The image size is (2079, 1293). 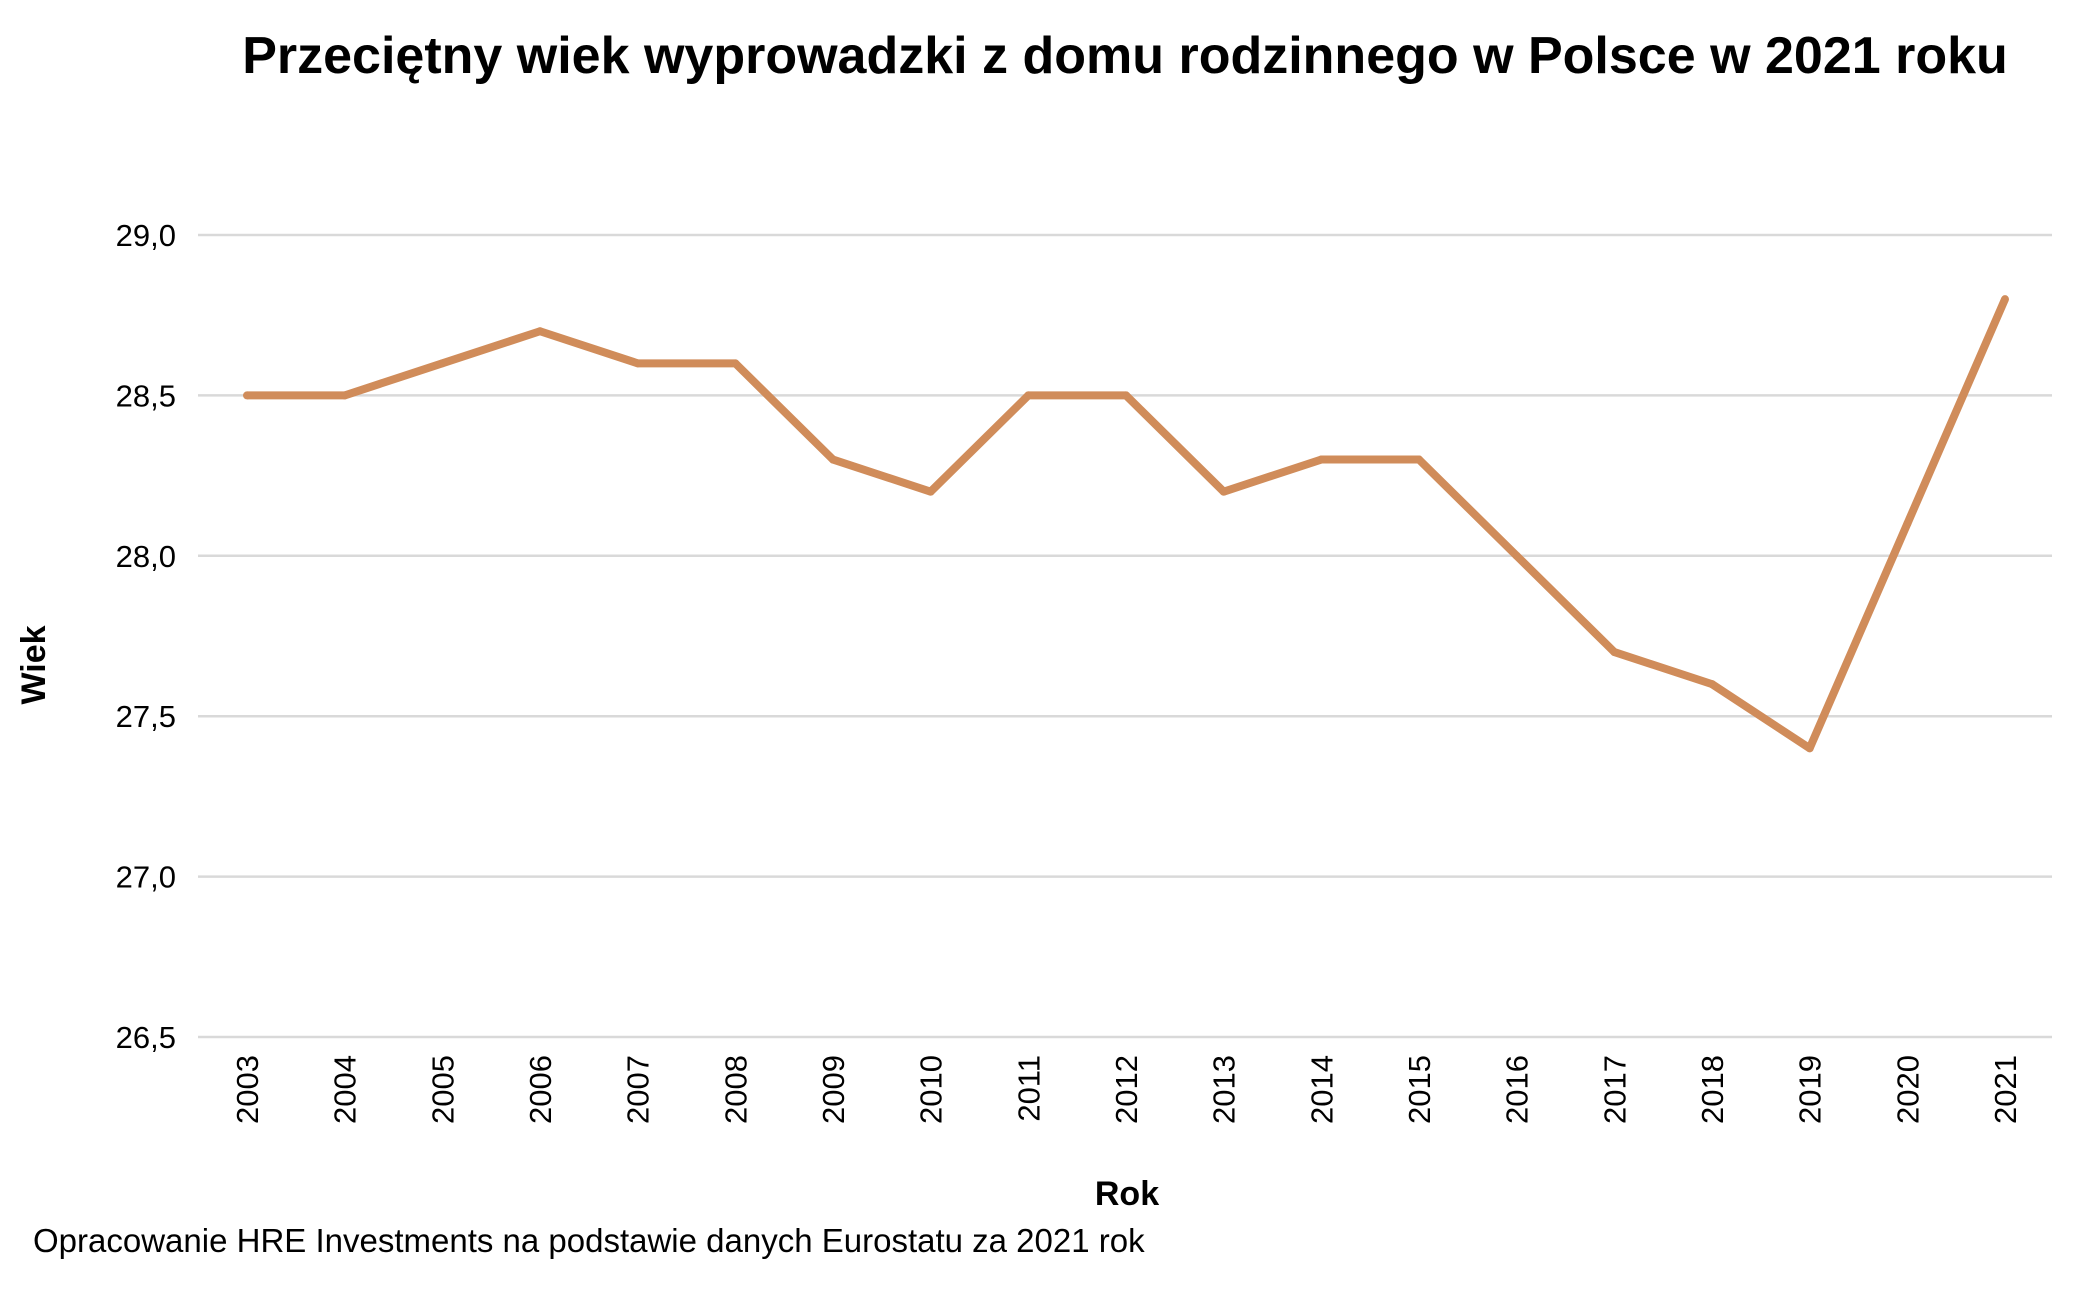 What do you see at coordinates (146, 556) in the screenshot?
I see `y-tick-label: 28,0` at bounding box center [146, 556].